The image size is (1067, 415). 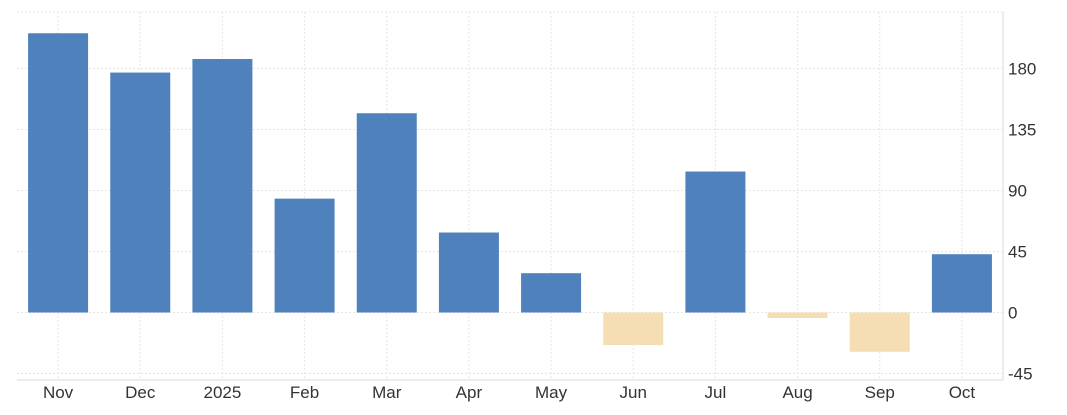 What do you see at coordinates (633, 329) in the screenshot?
I see `bar-jun` at bounding box center [633, 329].